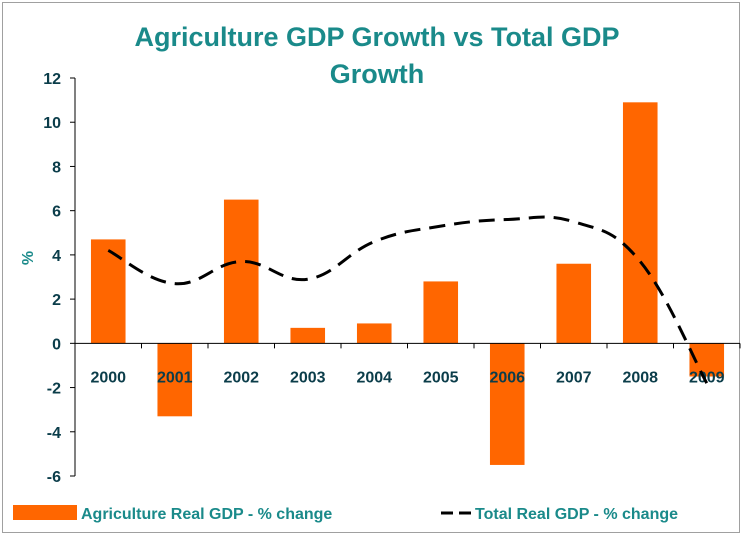 Image resolution: width=744 pixels, height=537 pixels. I want to click on x-tick-label-2000: 2000, so click(108, 377).